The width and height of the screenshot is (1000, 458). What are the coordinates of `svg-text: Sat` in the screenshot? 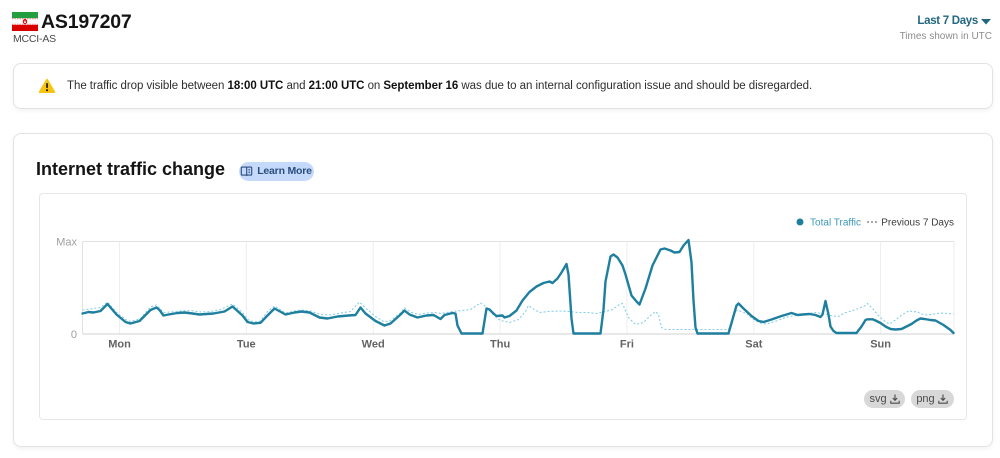 It's located at (753, 345).